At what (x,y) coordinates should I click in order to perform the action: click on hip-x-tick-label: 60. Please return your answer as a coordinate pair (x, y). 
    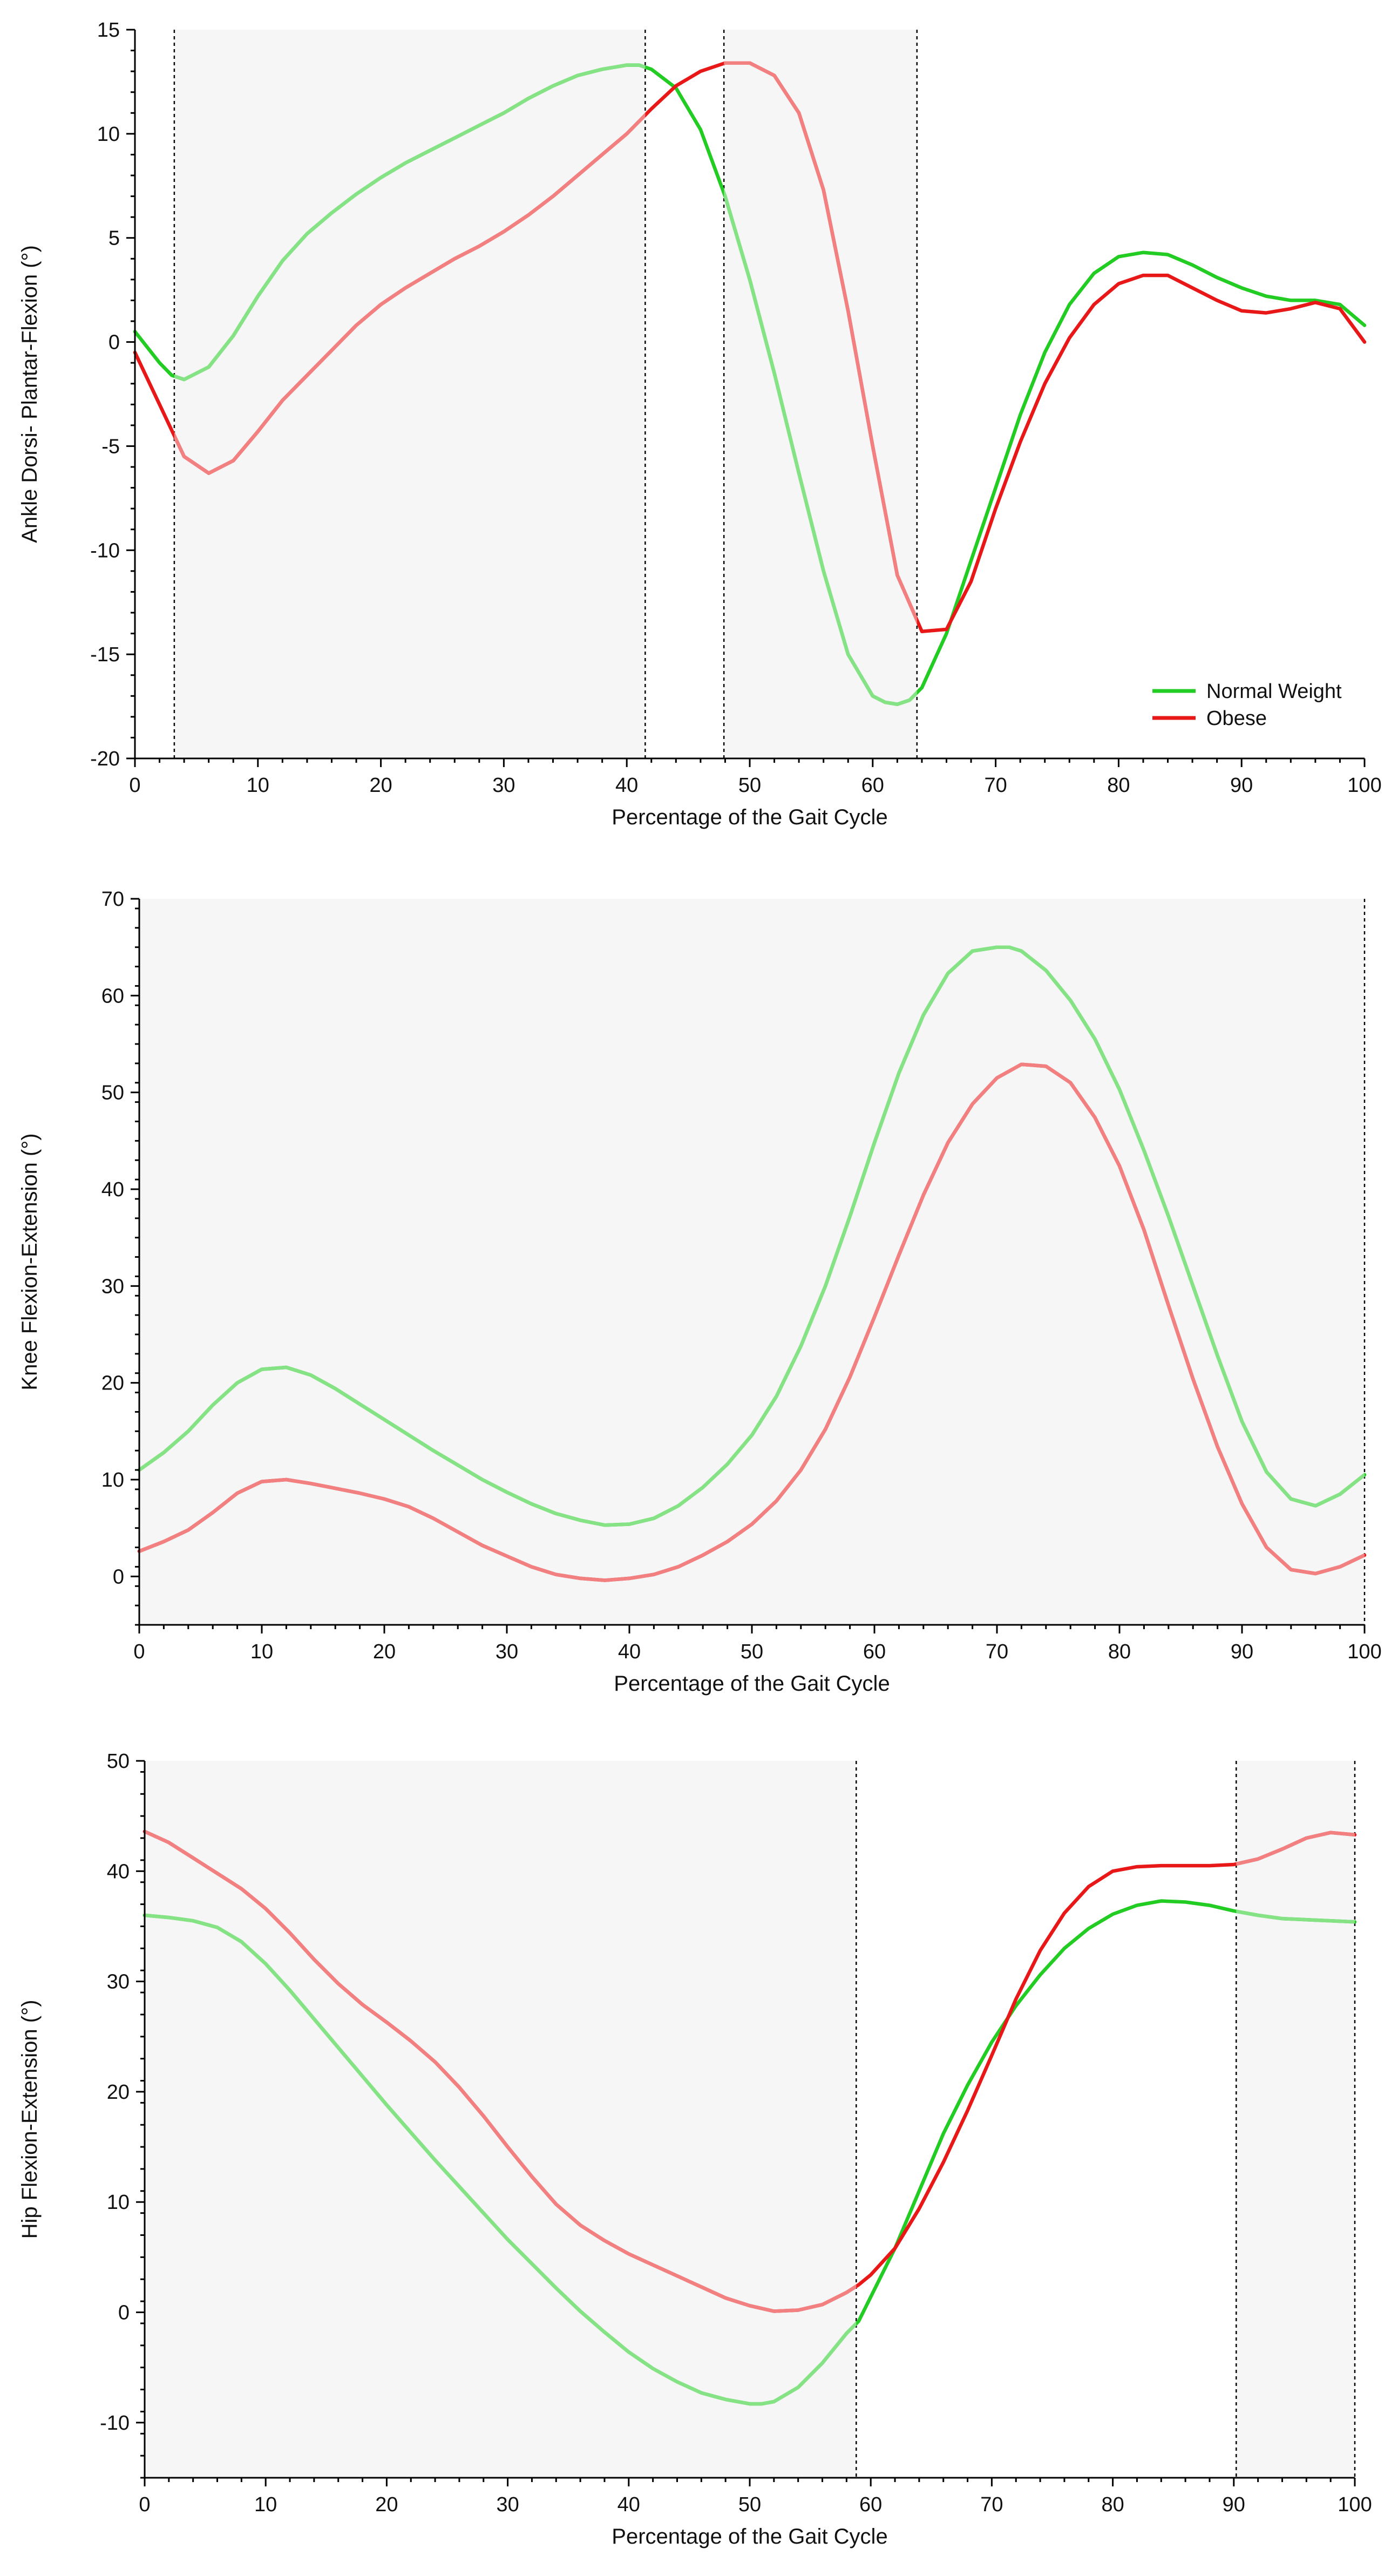
    Looking at the image, I should click on (870, 2504).